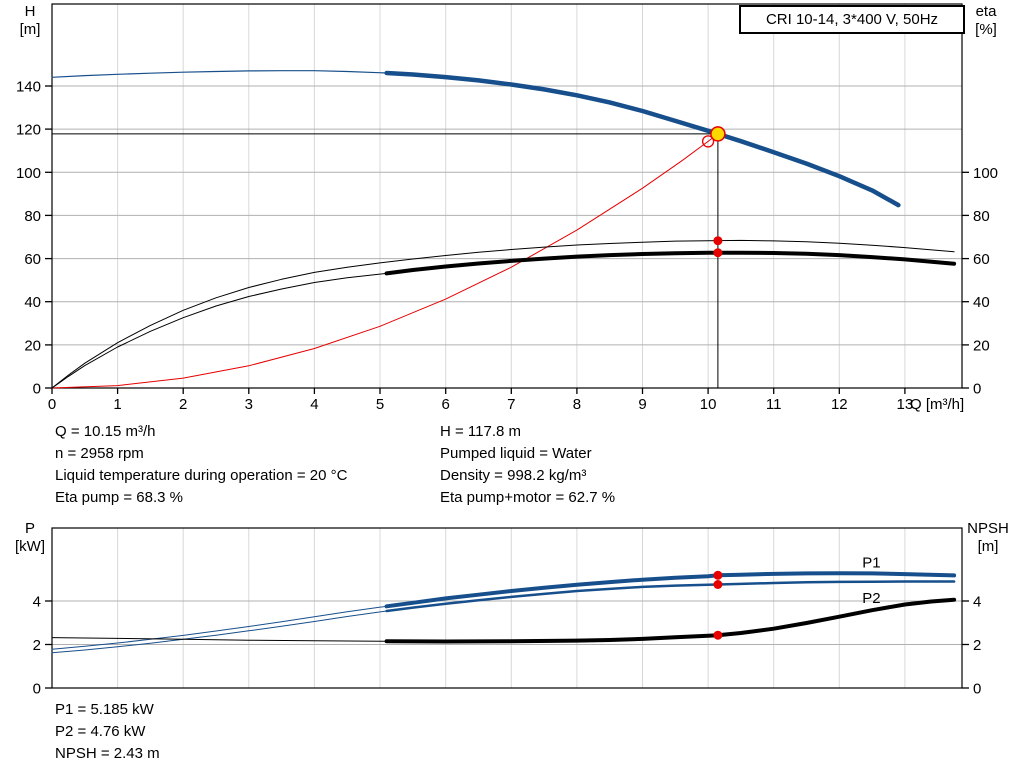 The height and width of the screenshot is (781, 1024). What do you see at coordinates (30, 546) in the screenshot?
I see `power-axis-unit: [kW]` at bounding box center [30, 546].